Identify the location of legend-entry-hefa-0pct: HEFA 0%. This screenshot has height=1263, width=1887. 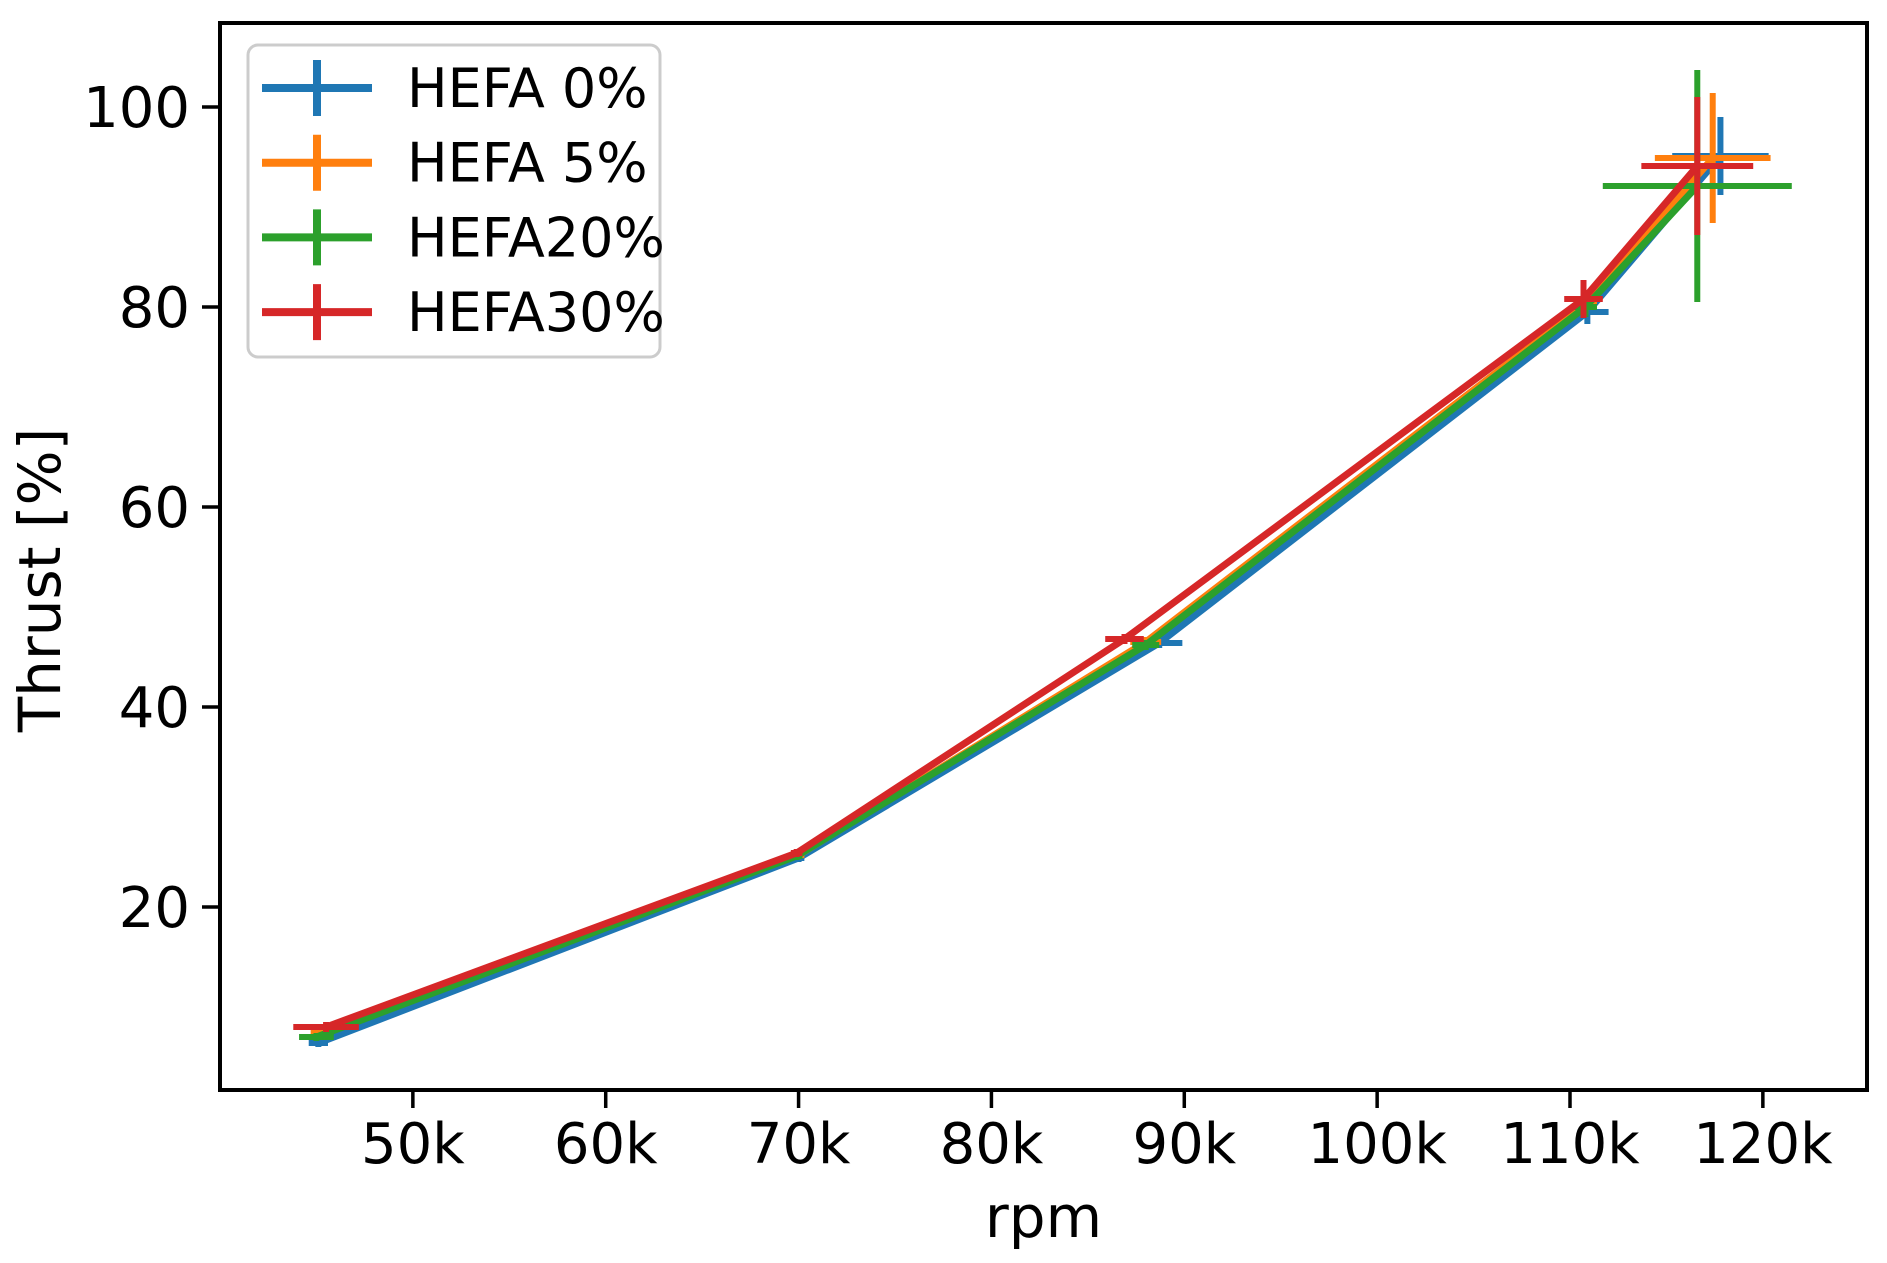
(455, 88).